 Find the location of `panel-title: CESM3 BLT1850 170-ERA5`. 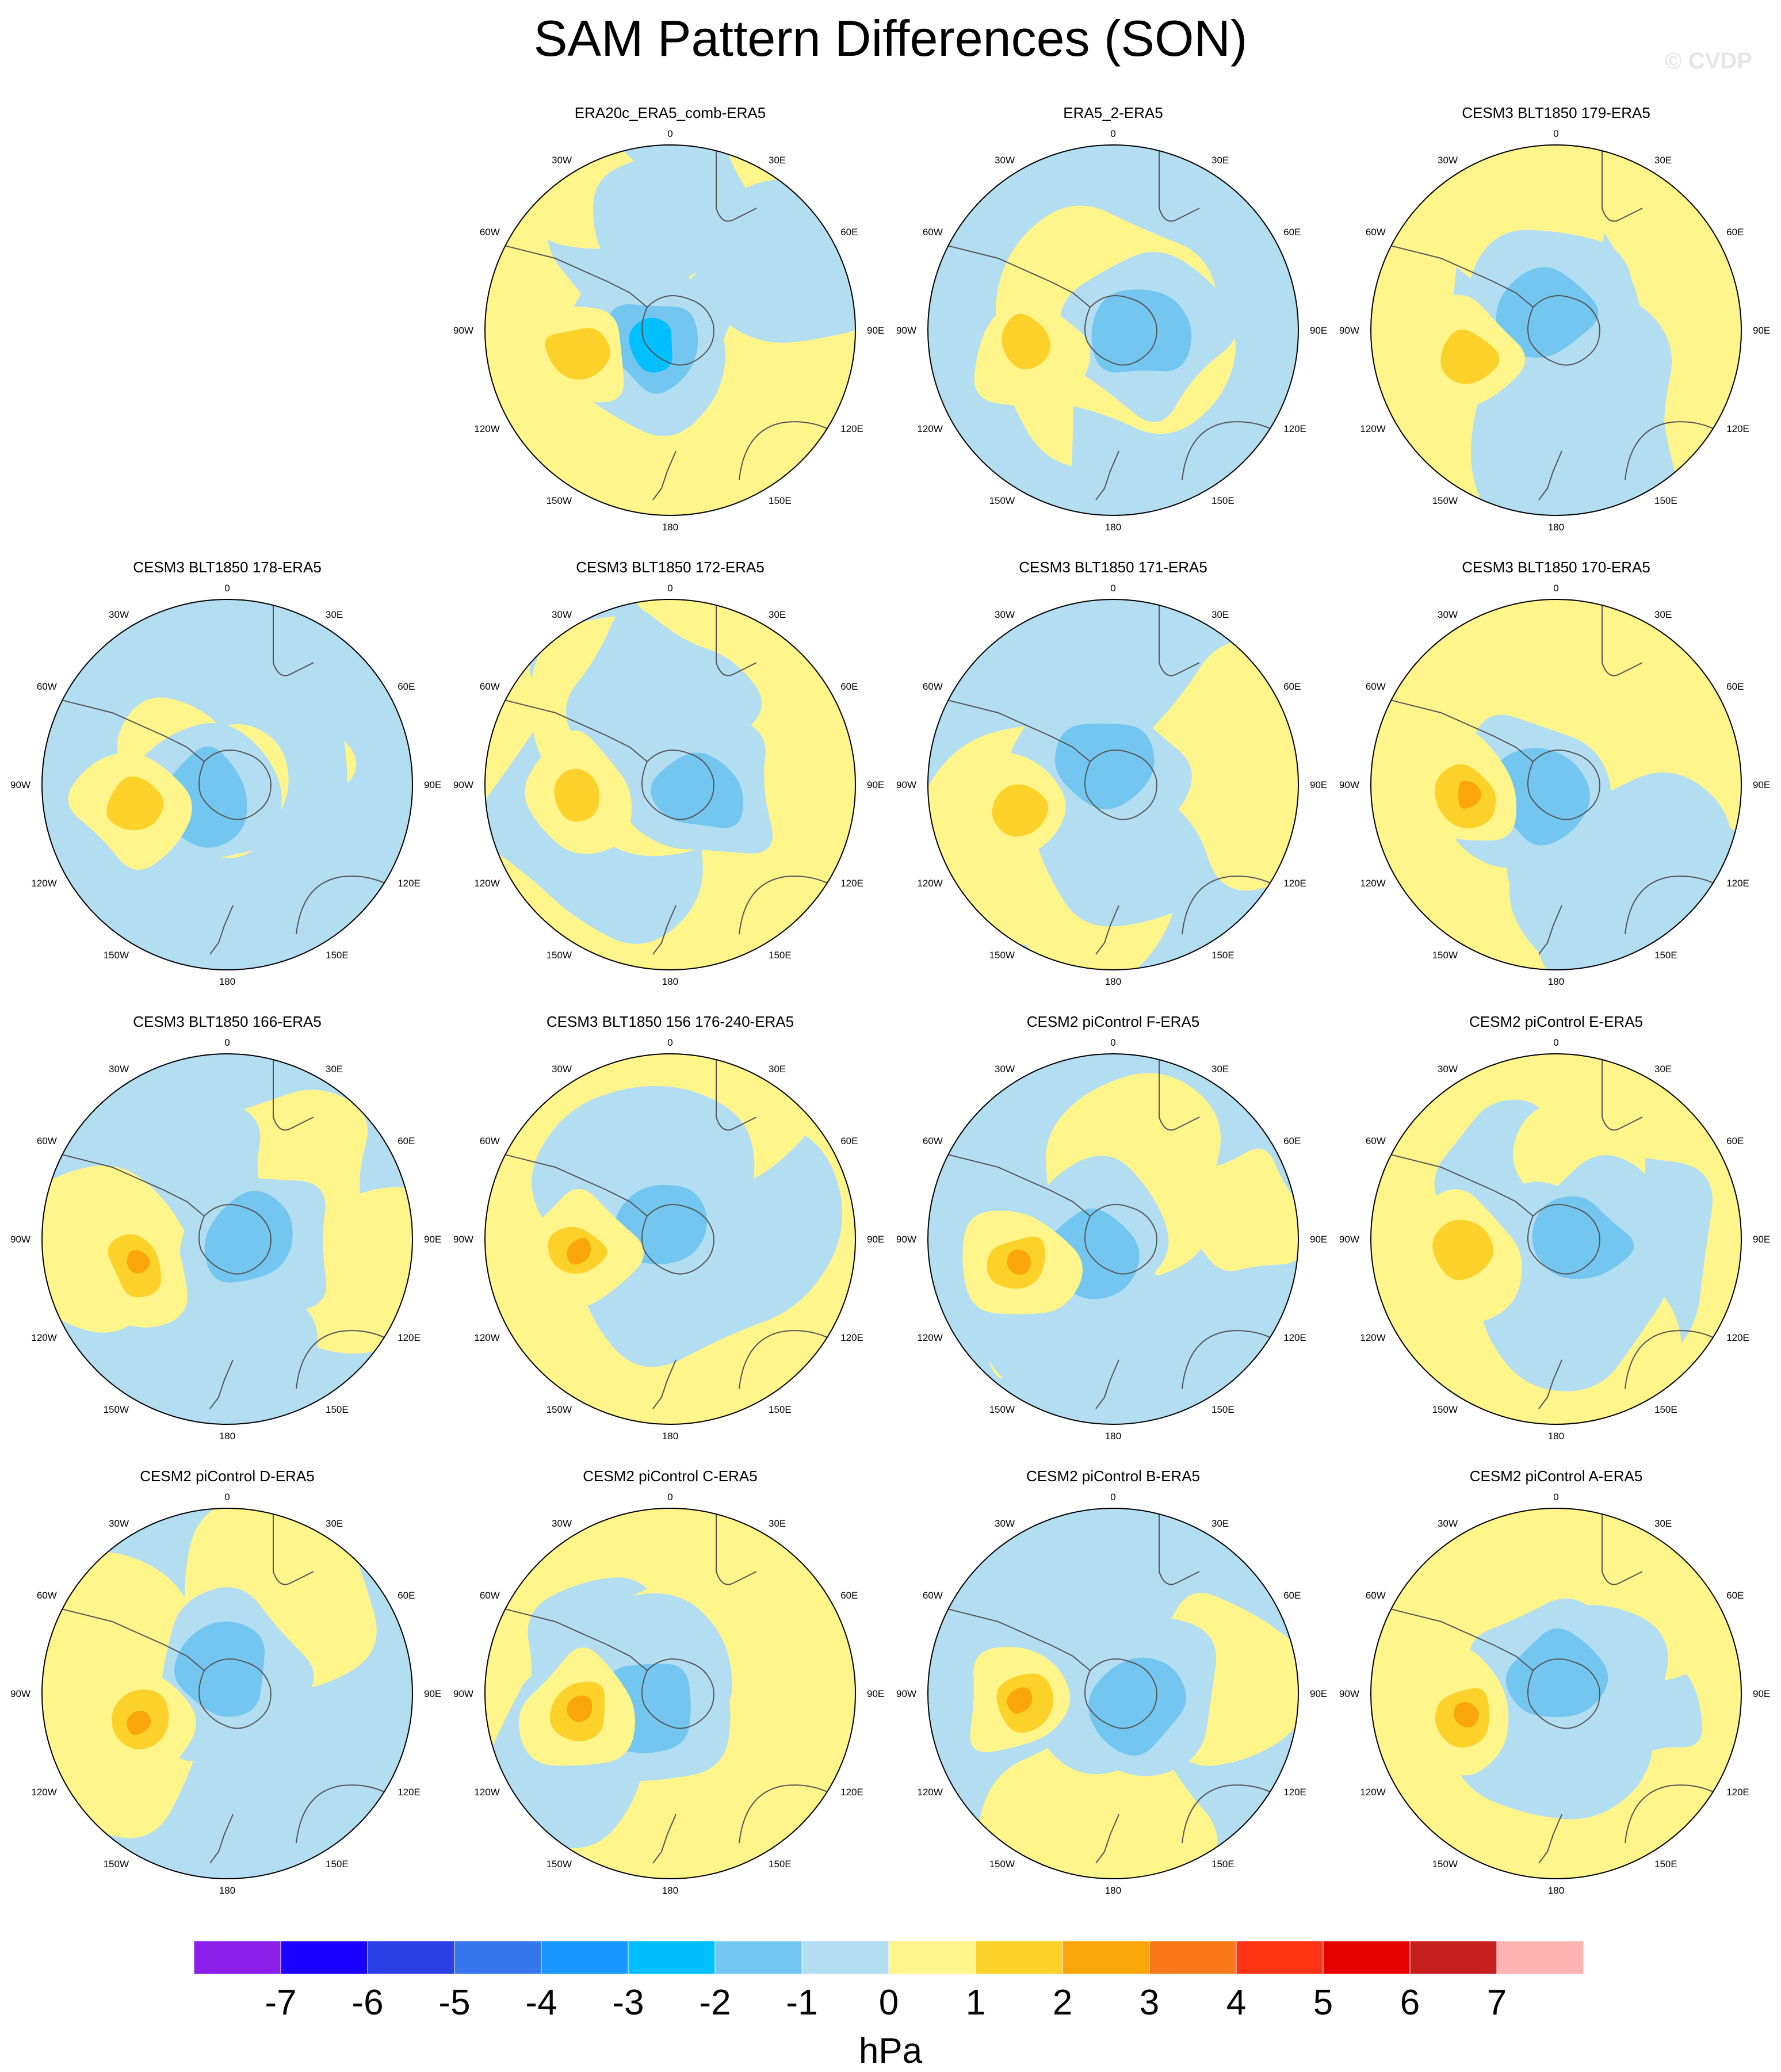

panel-title: CESM3 BLT1850 170-ERA5 is located at coordinates (1556, 568).